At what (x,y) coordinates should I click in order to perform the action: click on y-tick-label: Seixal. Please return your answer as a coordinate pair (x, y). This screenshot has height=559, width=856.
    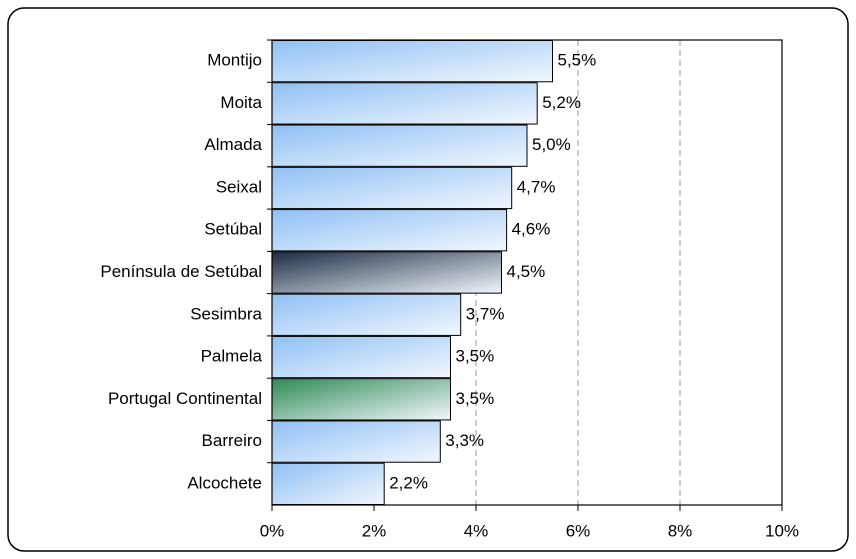
    Looking at the image, I should click on (239, 186).